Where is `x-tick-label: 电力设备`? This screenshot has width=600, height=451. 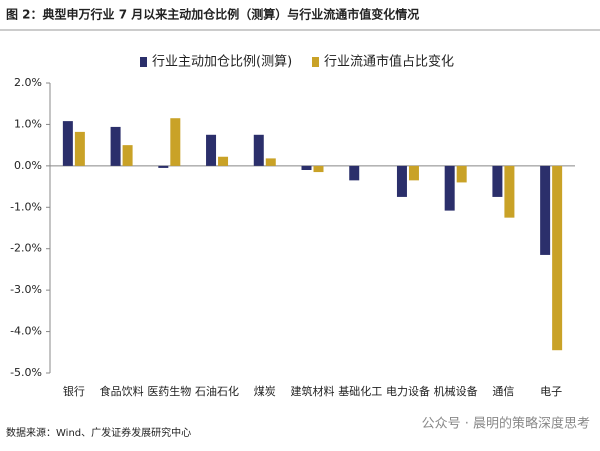 x-tick-label: 电力设备 is located at coordinates (408, 391).